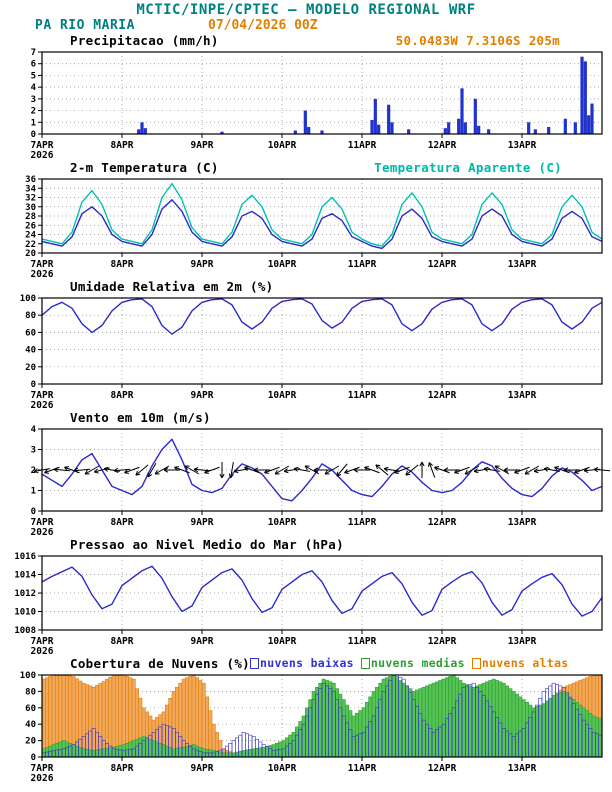 Image resolution: width=612 pixels, height=792 pixels. I want to click on svg-text: 30, so click(30, 208).